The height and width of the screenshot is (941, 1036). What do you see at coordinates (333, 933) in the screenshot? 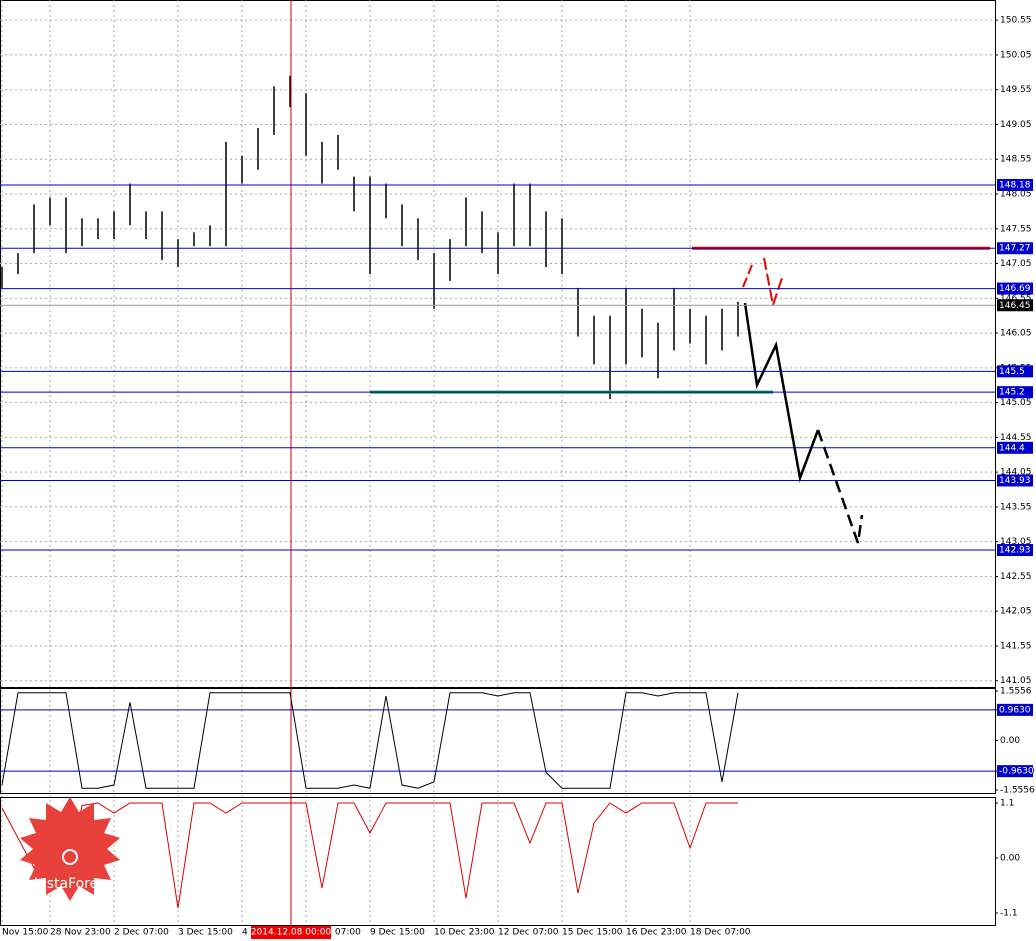
I see `x-tick-label: 8 Dec 07:00` at bounding box center [333, 933].